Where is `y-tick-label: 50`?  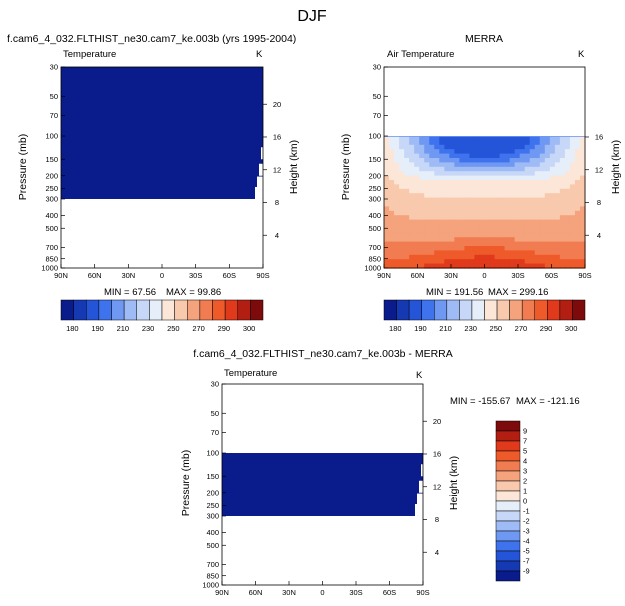
y-tick-label: 50 is located at coordinates (377, 96).